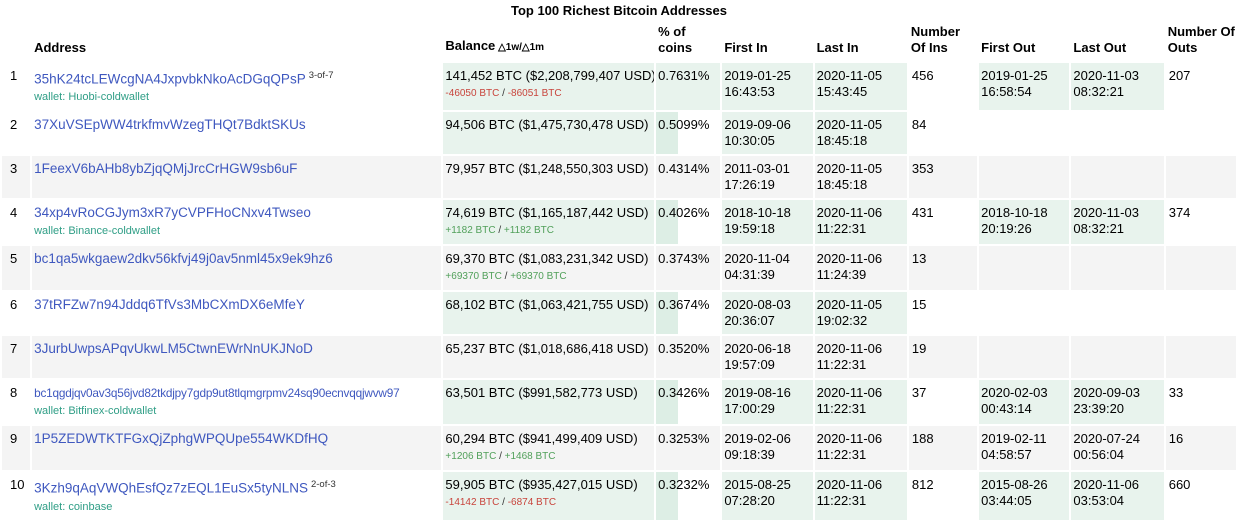 This screenshot has width=1238, height=522. Describe the element at coordinates (500, 457) in the screenshot. I see `balance-delta: +1206 BTC / +1468 BTC` at that location.